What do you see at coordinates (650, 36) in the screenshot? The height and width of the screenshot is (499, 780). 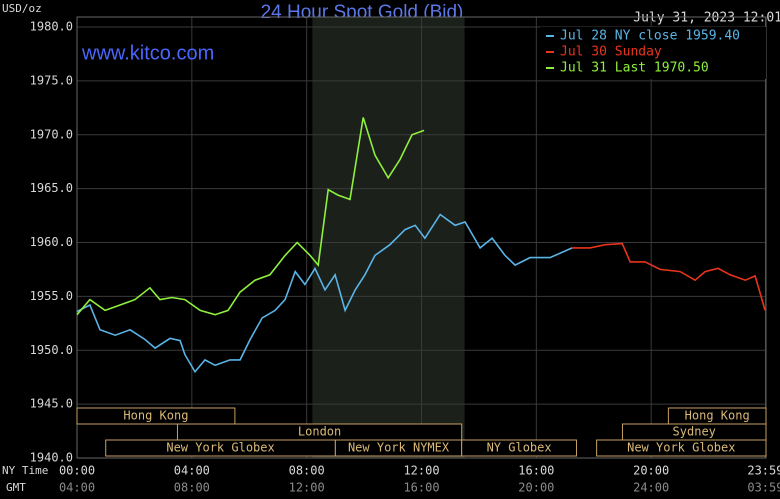 I see `legend-label: Jul 28 NY close 1959.40` at bounding box center [650, 36].